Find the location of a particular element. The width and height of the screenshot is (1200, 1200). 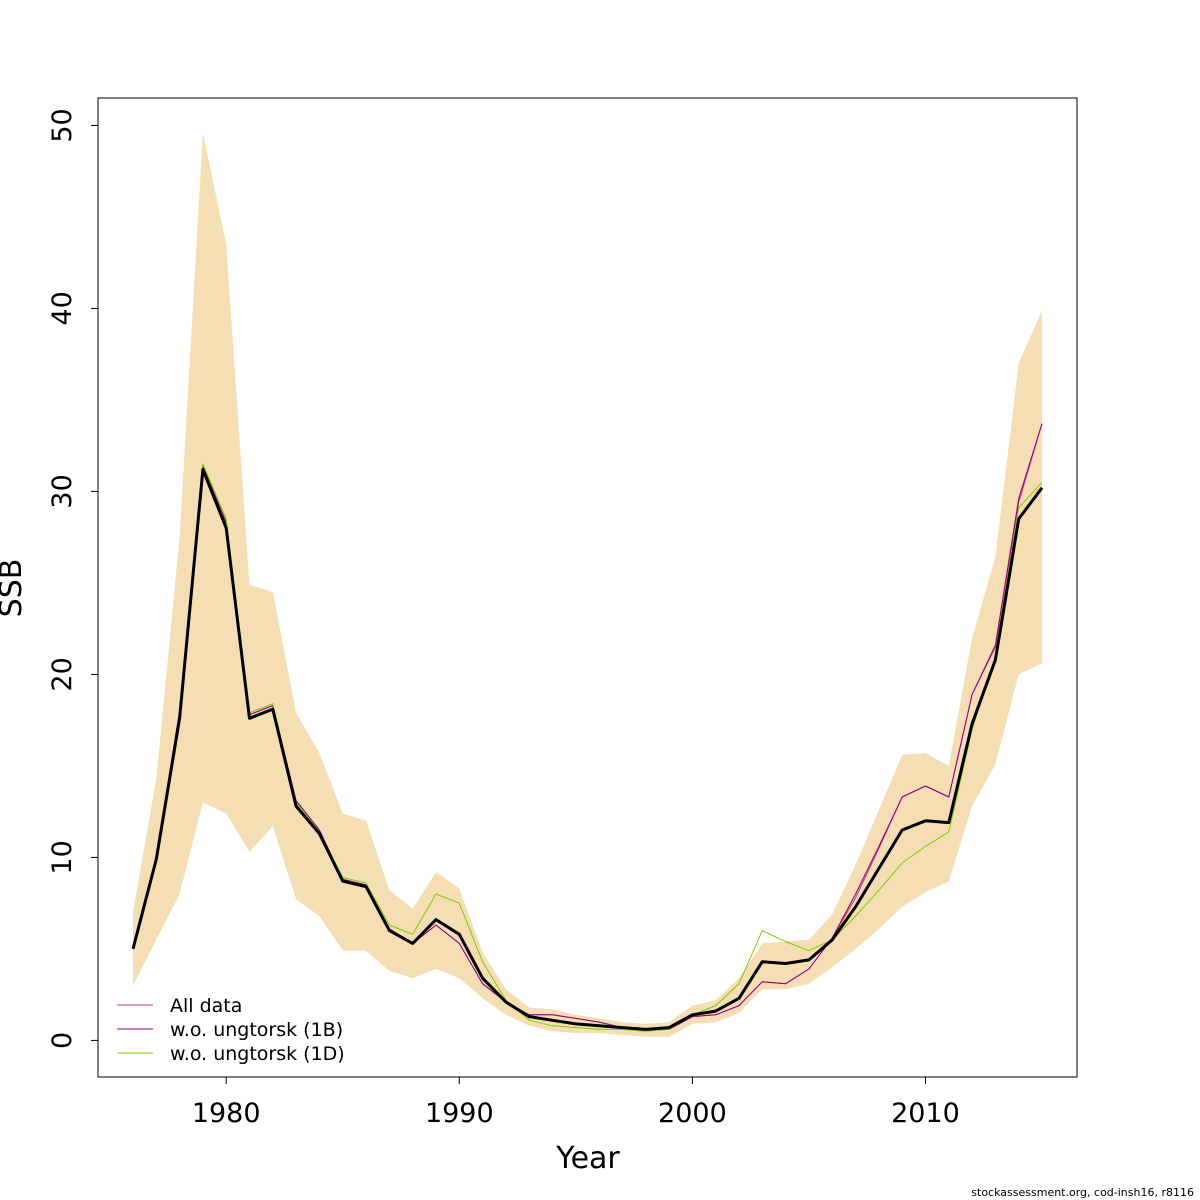

y-axis: 0 10 20 30 40 50 is located at coordinates (73, 578).